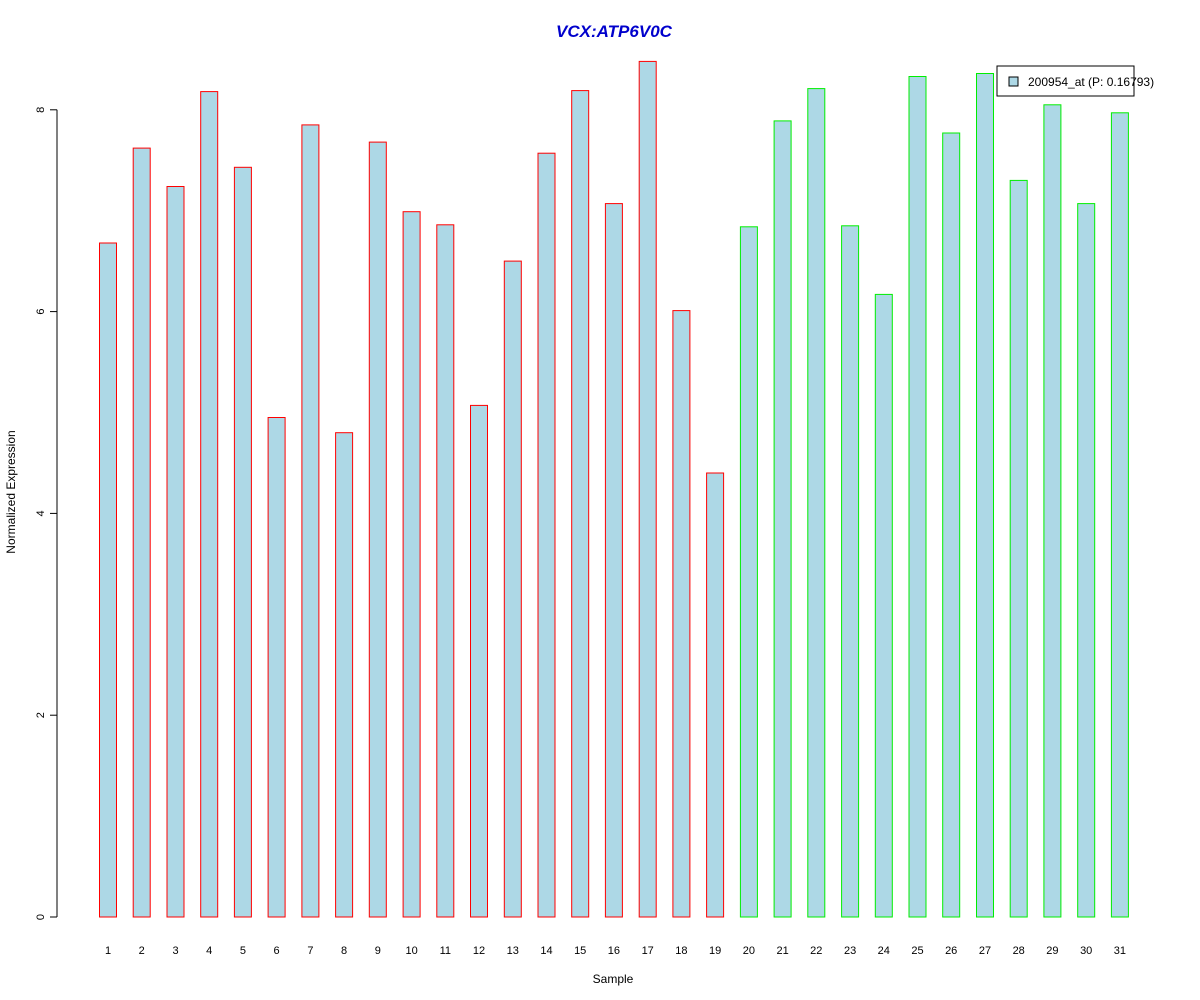  I want to click on x-tick-label: 2, so click(142, 951).